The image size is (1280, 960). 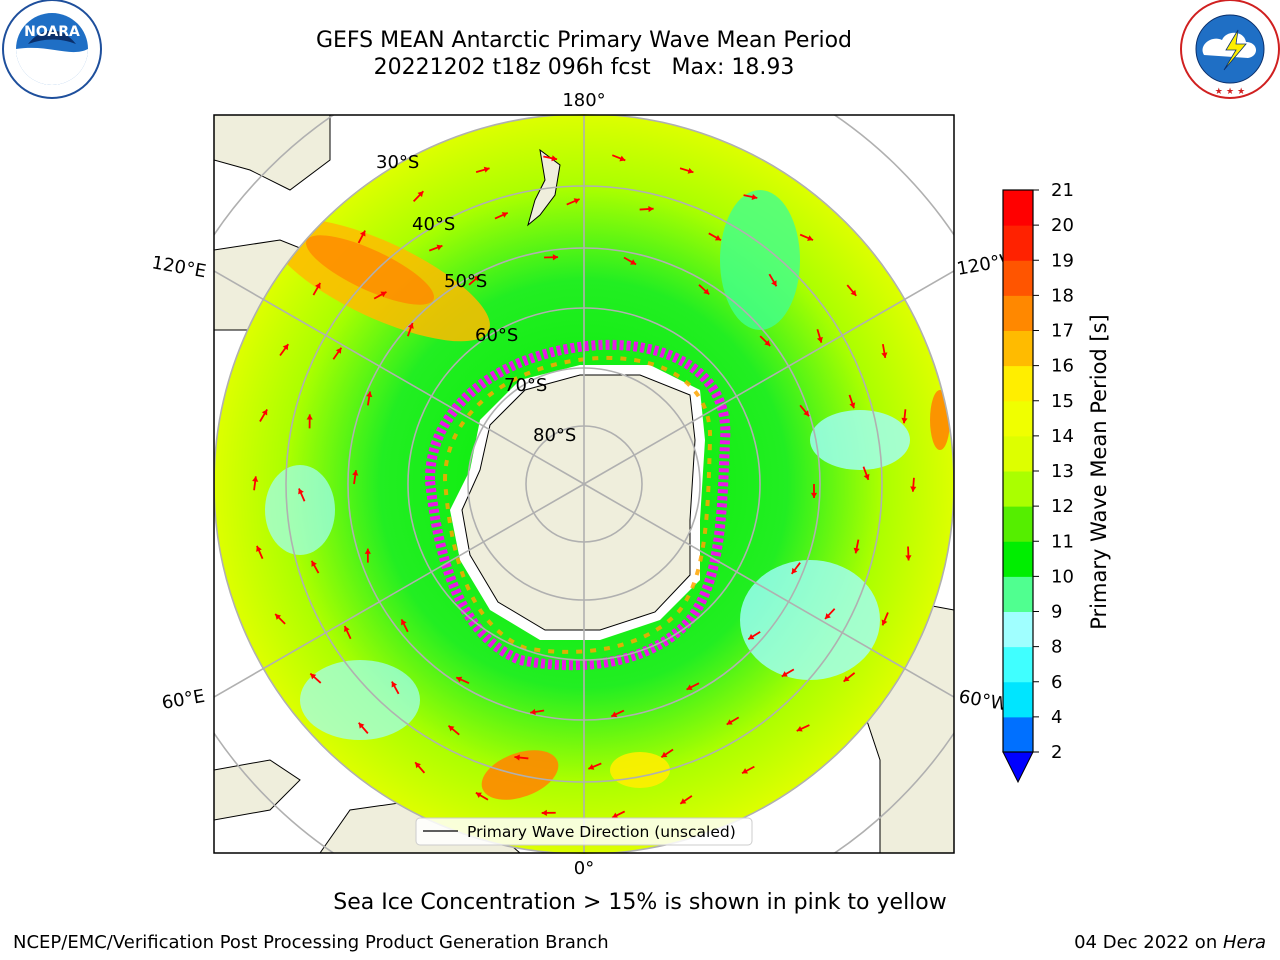 What do you see at coordinates (476, 299) in the screenshot?
I see `latitude-labels: 30°S 40°S 50°S 60°S 70°S 80°S` at bounding box center [476, 299].